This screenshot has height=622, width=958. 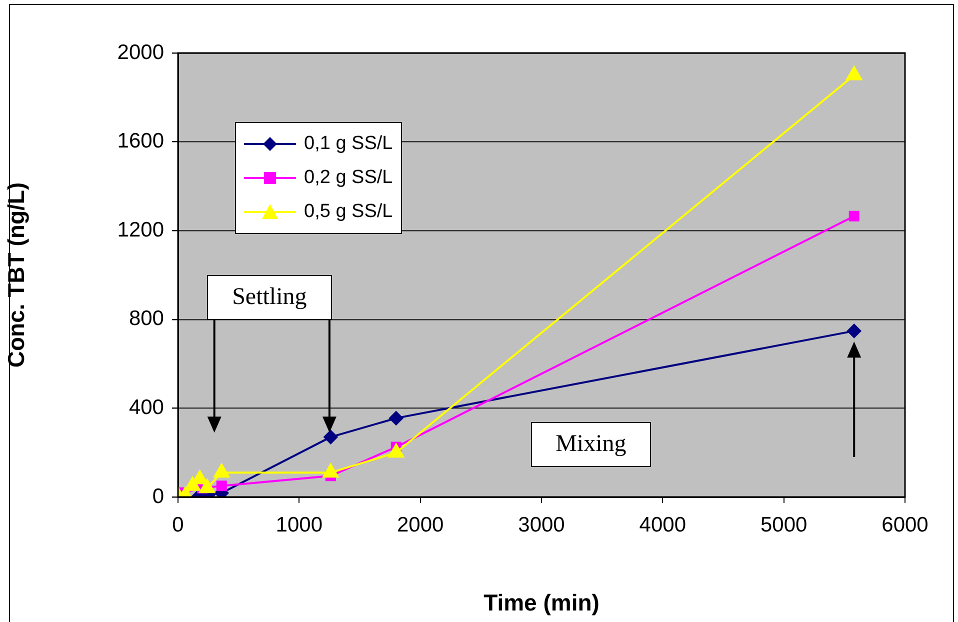 I want to click on y-tick-label: 1600, so click(x=140, y=141).